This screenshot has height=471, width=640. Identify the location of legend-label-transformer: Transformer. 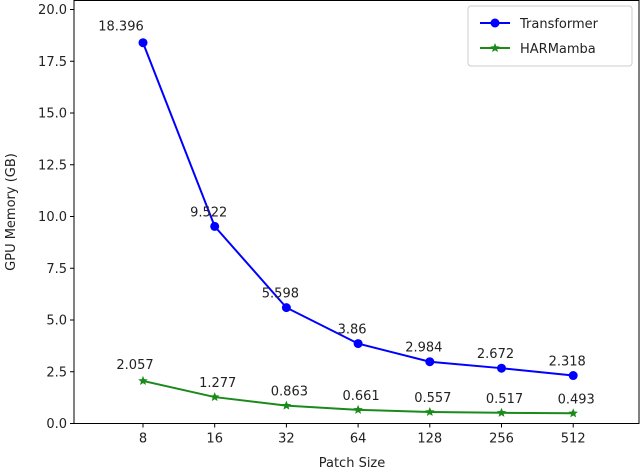
(559, 24).